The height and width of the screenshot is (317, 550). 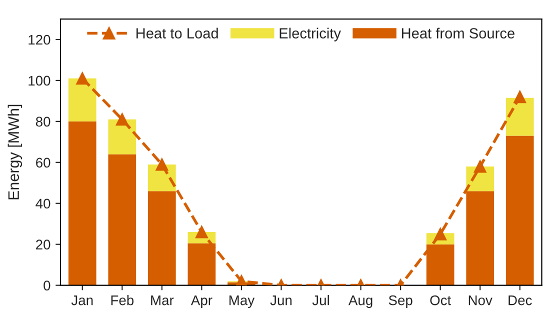 I want to click on y-tick-label: 120, so click(x=39, y=39).